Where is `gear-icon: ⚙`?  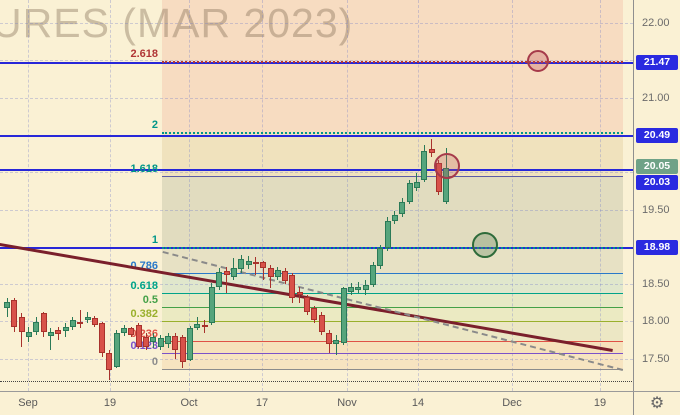
gear-icon: ⚙ is located at coordinates (657, 403).